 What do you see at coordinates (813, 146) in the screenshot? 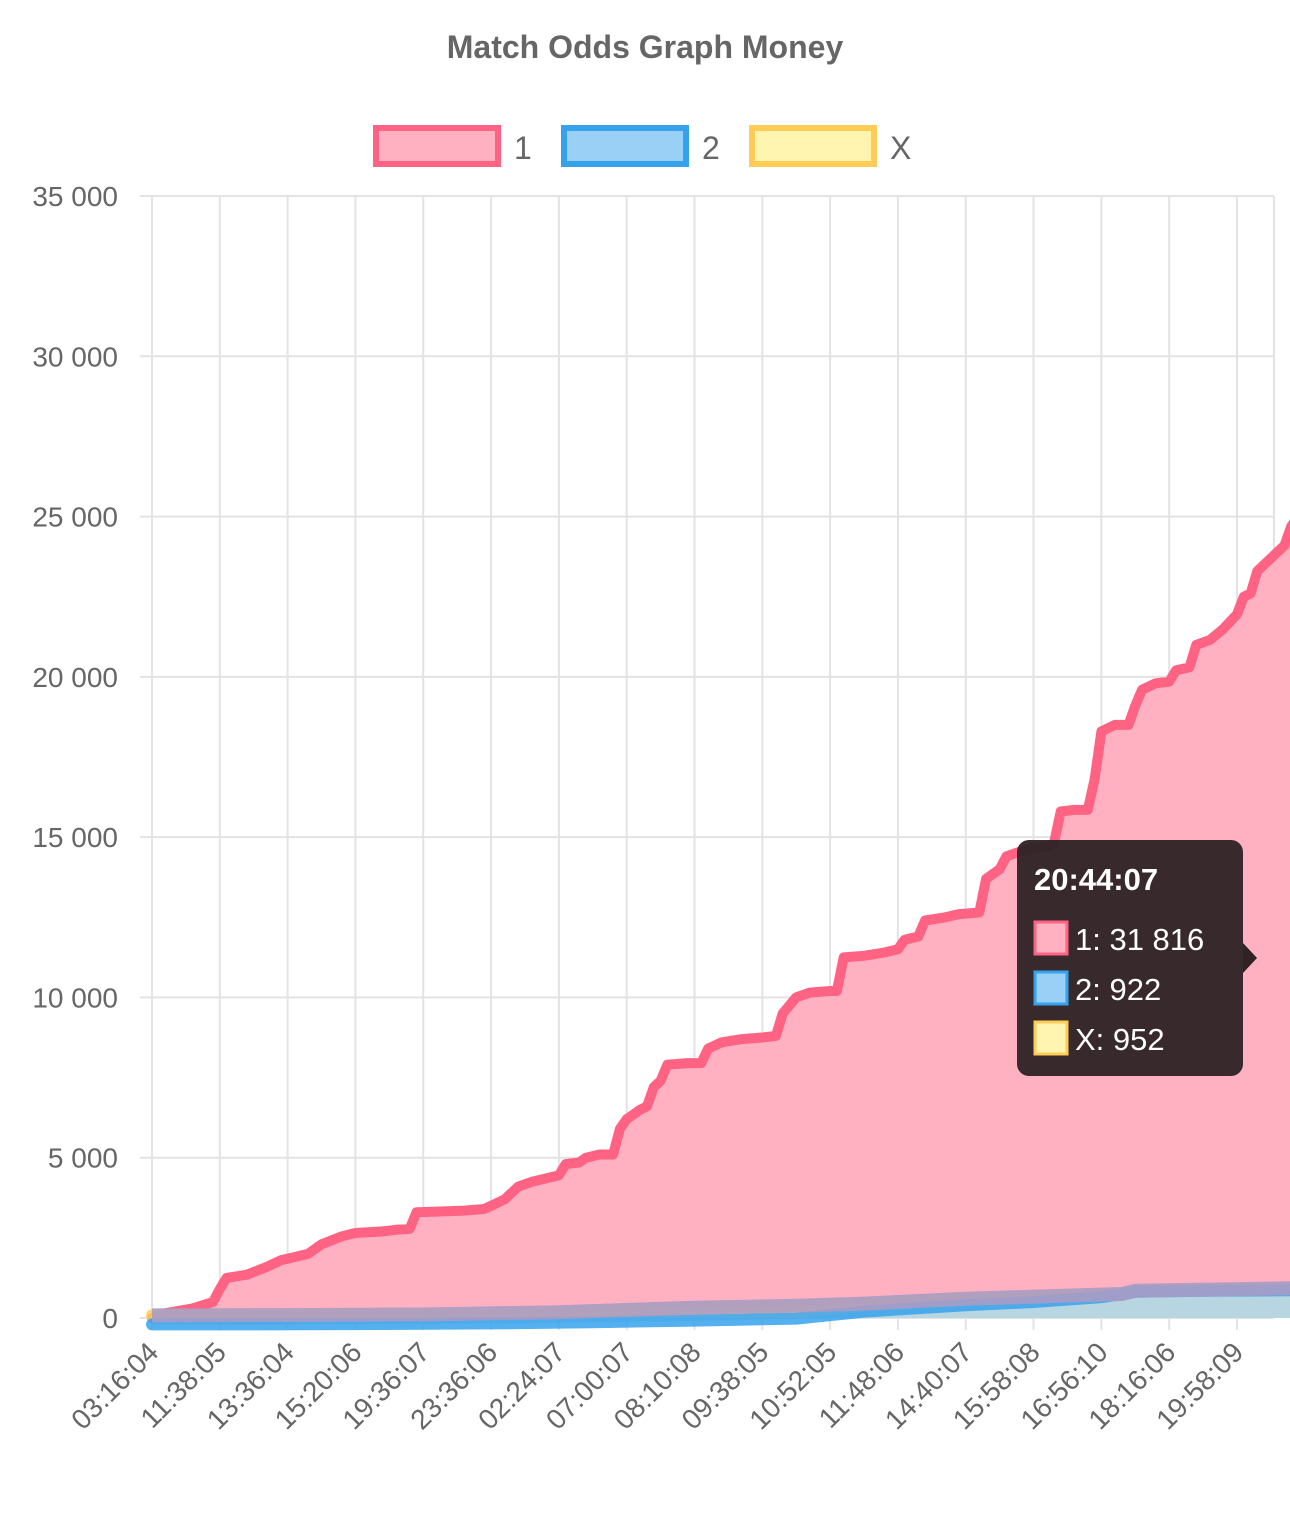
I see `legend-swatch-X` at bounding box center [813, 146].